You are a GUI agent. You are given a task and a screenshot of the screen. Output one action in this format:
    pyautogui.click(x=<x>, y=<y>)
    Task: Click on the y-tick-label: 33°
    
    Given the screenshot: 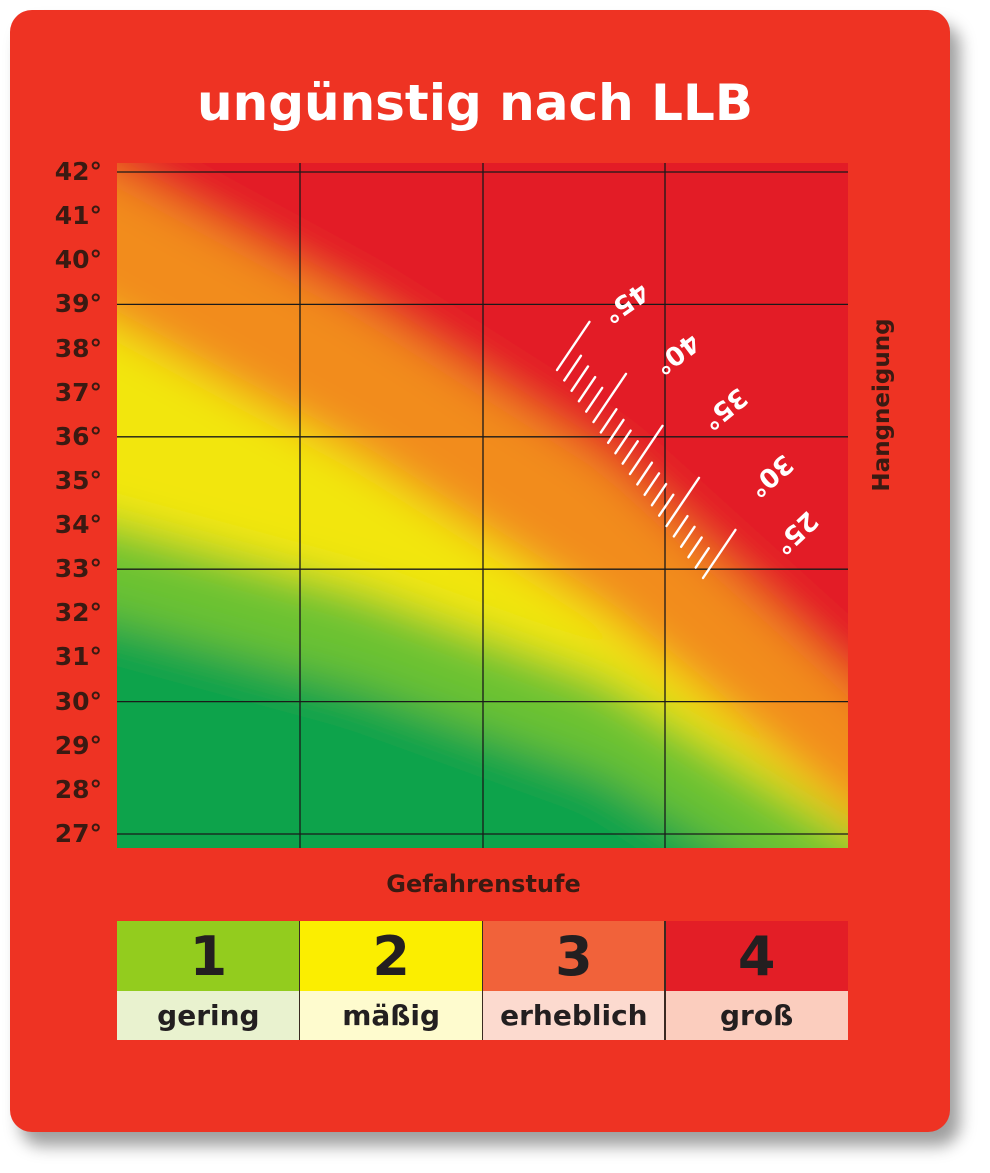 What is the action you would take?
    pyautogui.click(x=78, y=569)
    